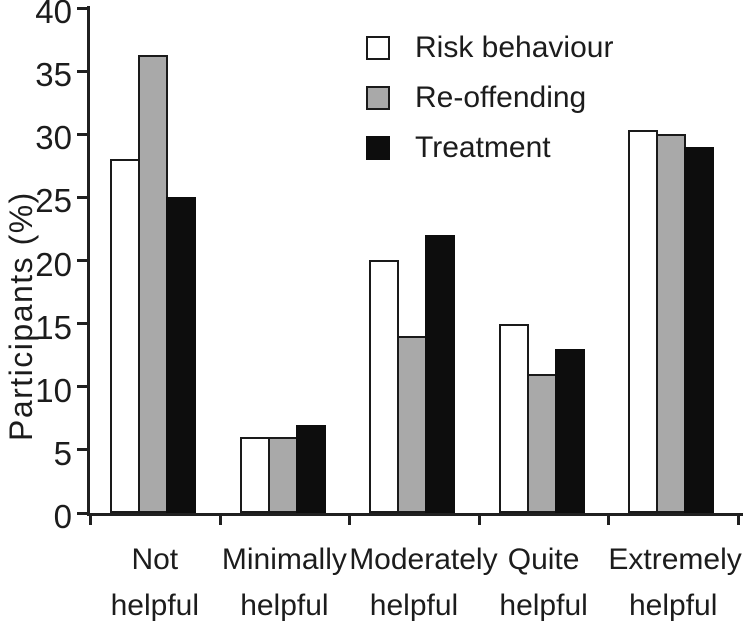 This screenshot has width=743, height=627. I want to click on y-tick-label: 15, so click(53, 327).